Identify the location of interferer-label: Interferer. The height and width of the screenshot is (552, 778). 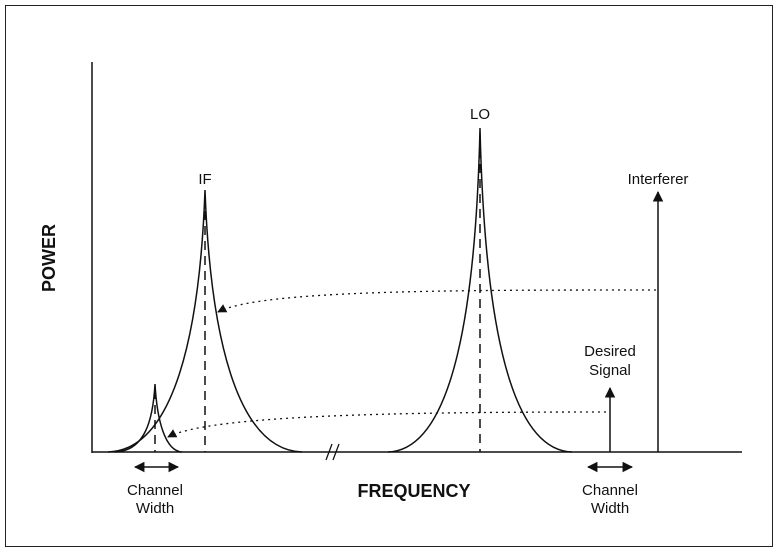
(658, 179).